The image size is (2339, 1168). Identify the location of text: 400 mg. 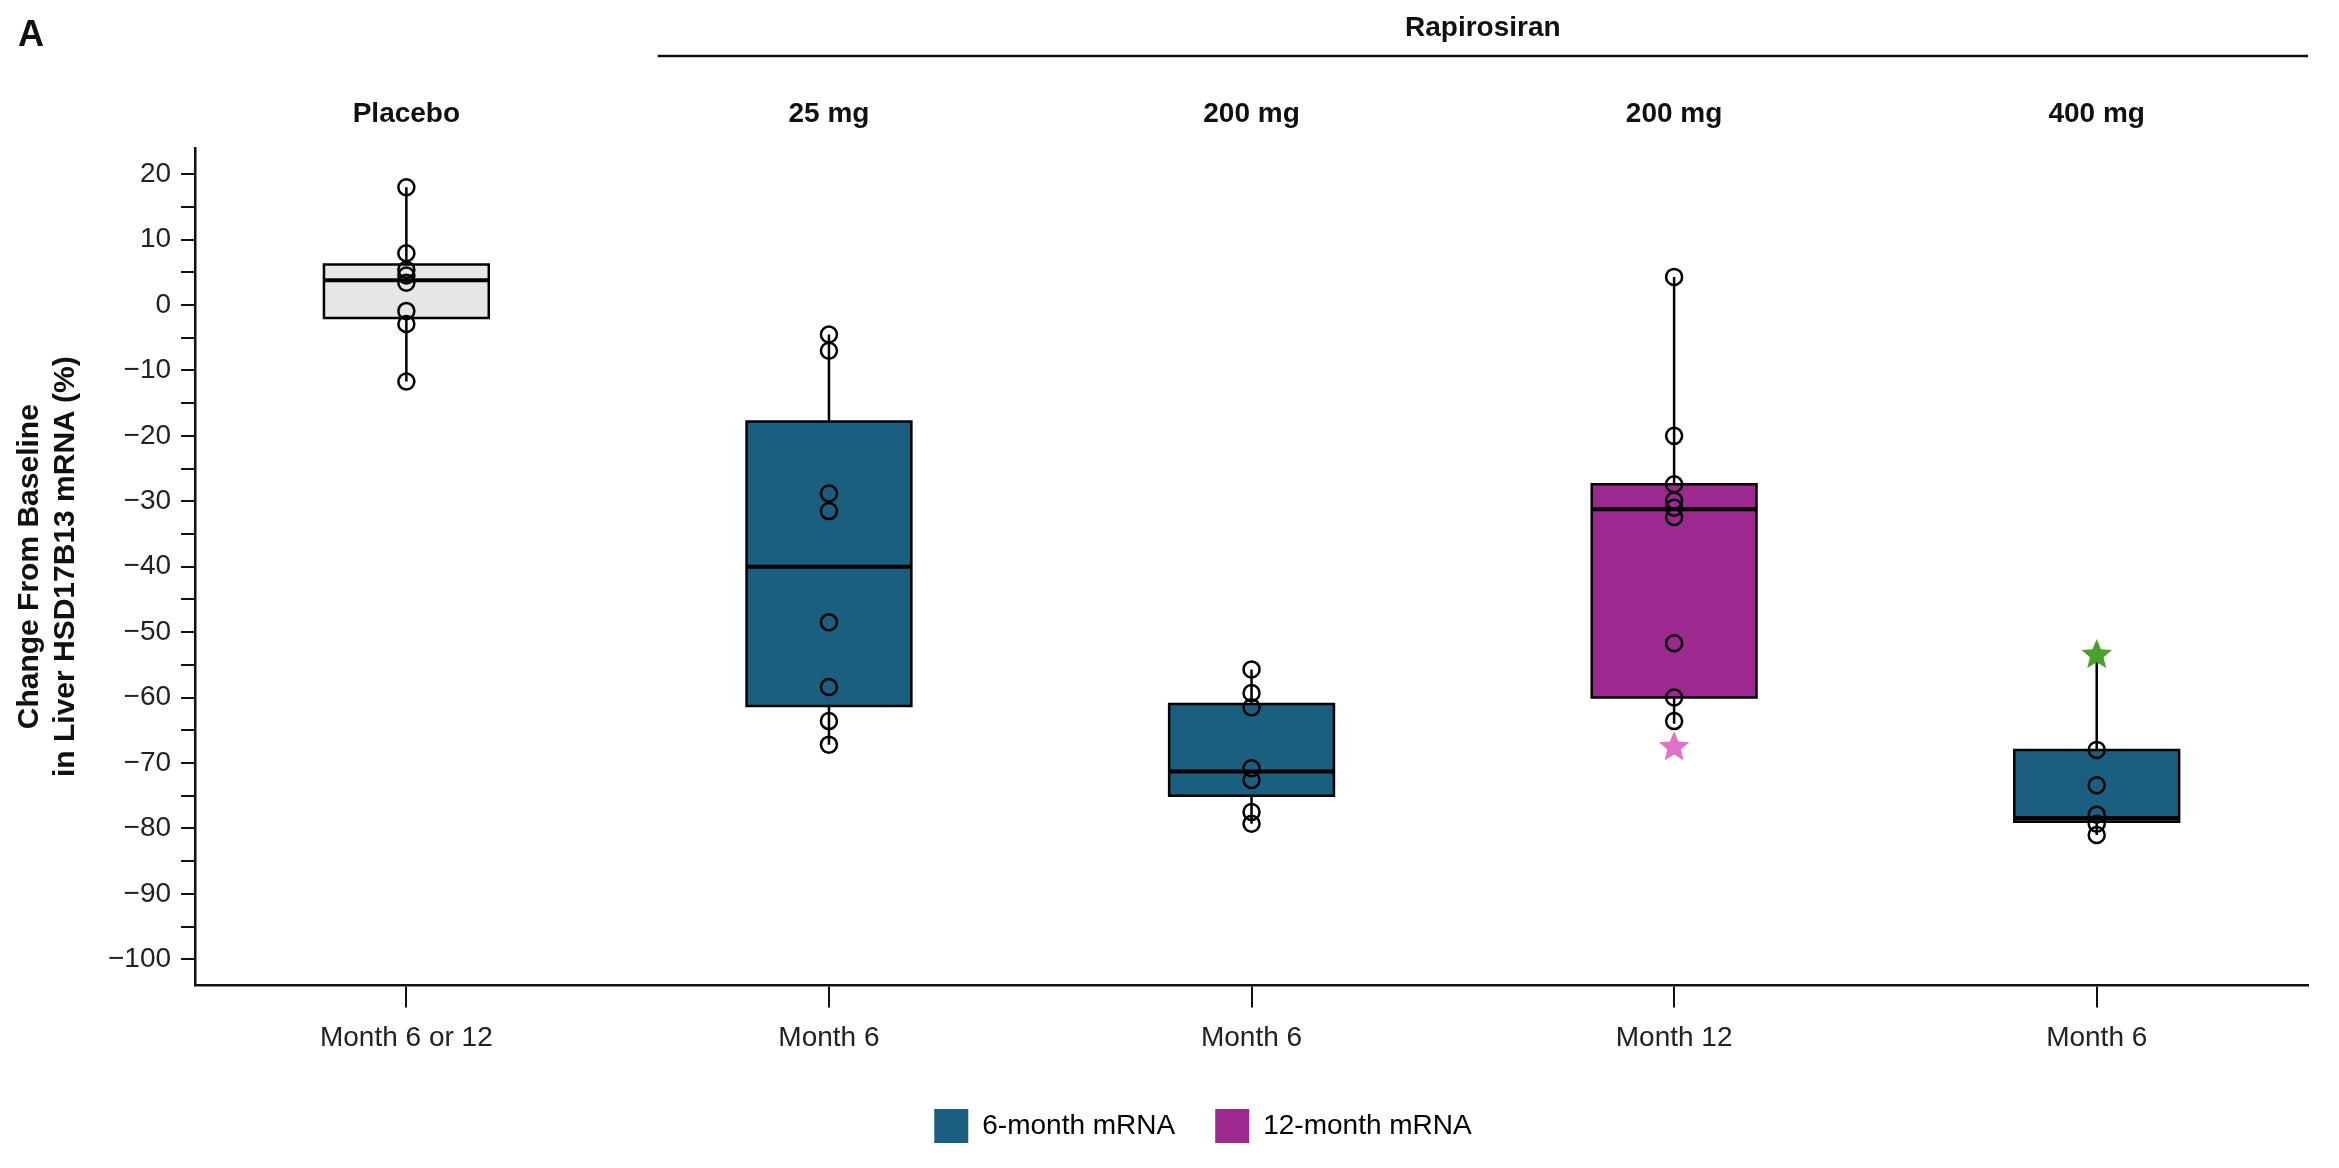
(2096, 112).